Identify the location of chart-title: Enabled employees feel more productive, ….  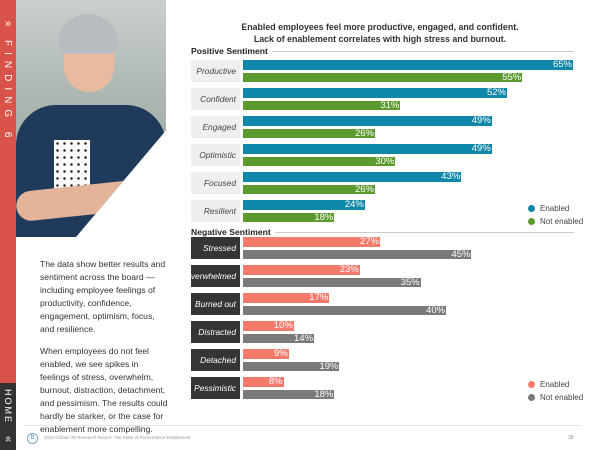
(380, 33).